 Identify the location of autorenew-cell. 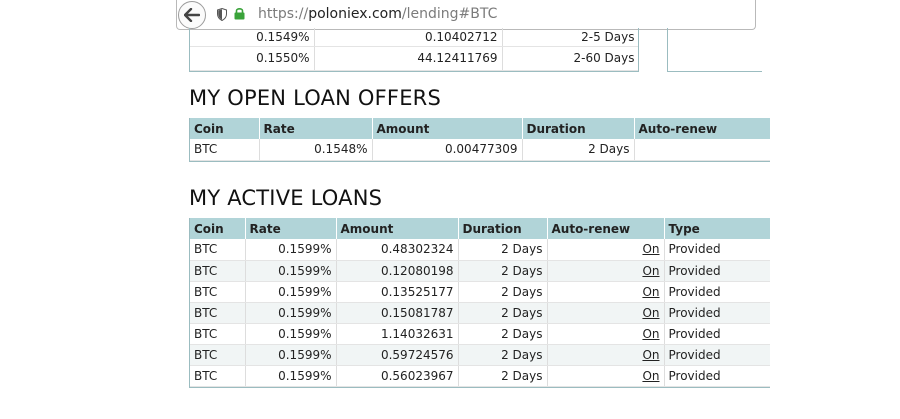
(702, 150).